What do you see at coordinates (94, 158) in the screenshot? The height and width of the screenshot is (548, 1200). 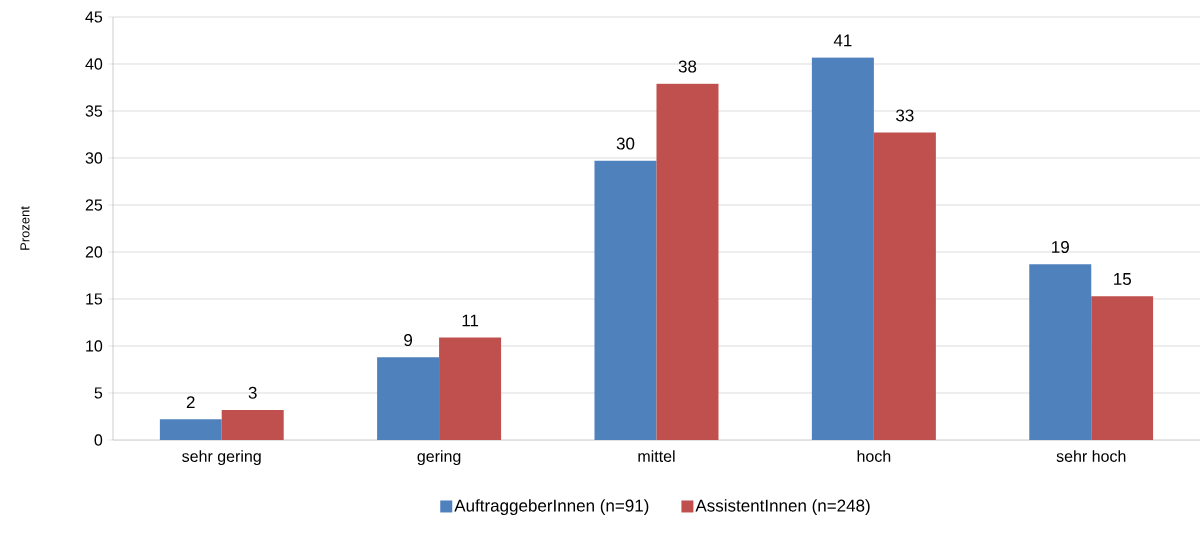 I see `y-tick-label: 30` at bounding box center [94, 158].